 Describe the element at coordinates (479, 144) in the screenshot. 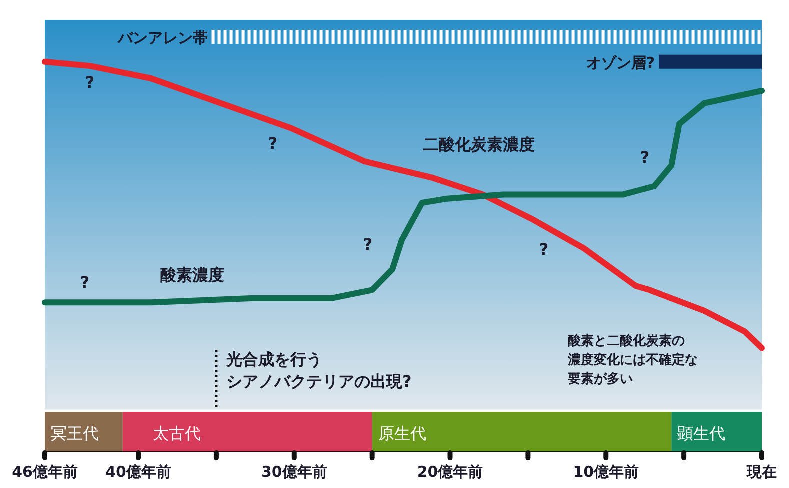

I see `series-label: 二酸化炭素濃度` at that location.